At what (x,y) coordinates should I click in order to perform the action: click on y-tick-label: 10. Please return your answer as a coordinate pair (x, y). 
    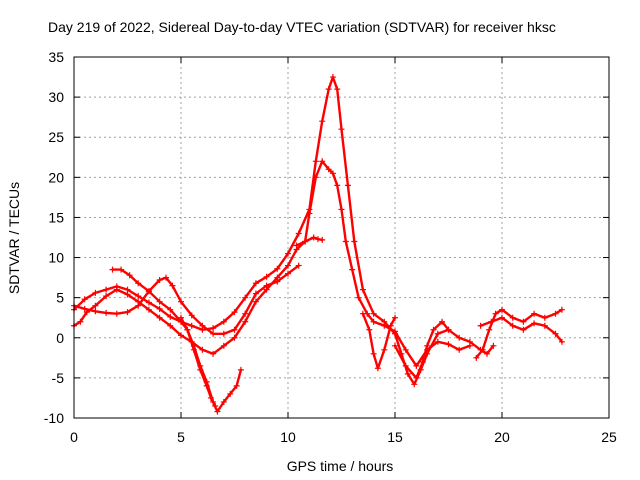
    Looking at the image, I should click on (56, 258).